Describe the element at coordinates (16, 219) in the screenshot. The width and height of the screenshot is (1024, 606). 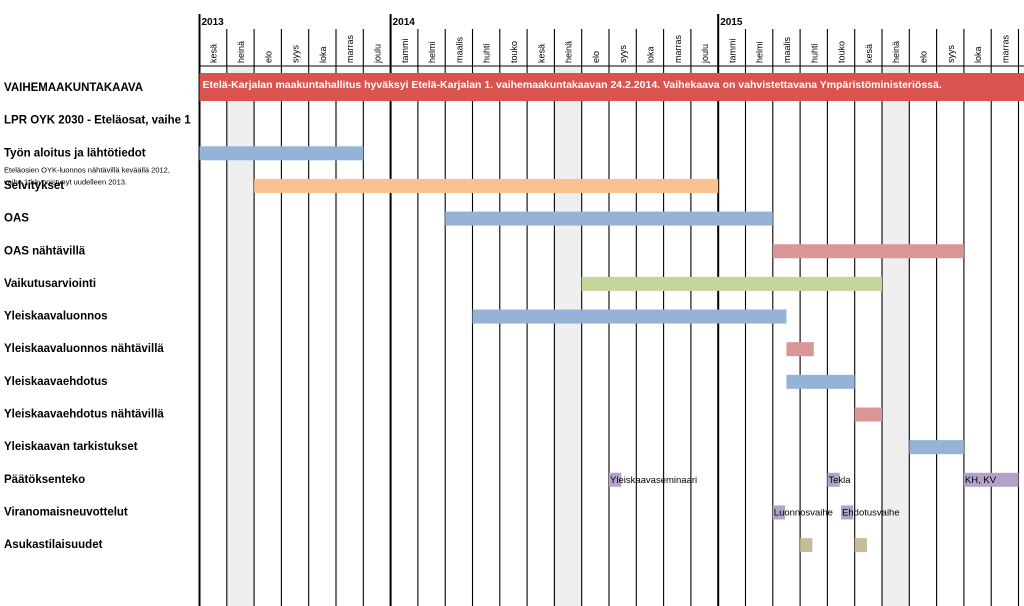
I see `row-label: OAS` at that location.